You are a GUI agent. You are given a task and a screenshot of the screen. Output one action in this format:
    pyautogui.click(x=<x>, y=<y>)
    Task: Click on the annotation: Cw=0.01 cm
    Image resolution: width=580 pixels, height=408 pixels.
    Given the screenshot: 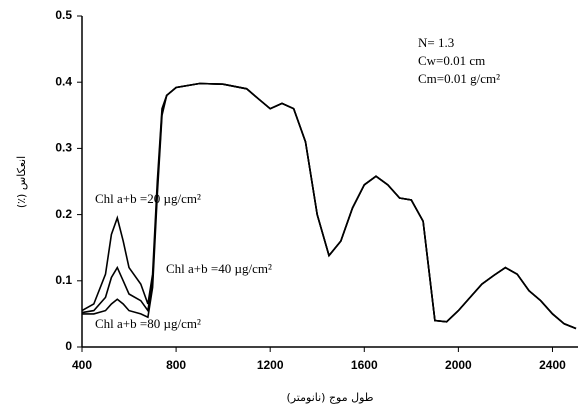 What is the action you would take?
    pyautogui.click(x=451, y=60)
    